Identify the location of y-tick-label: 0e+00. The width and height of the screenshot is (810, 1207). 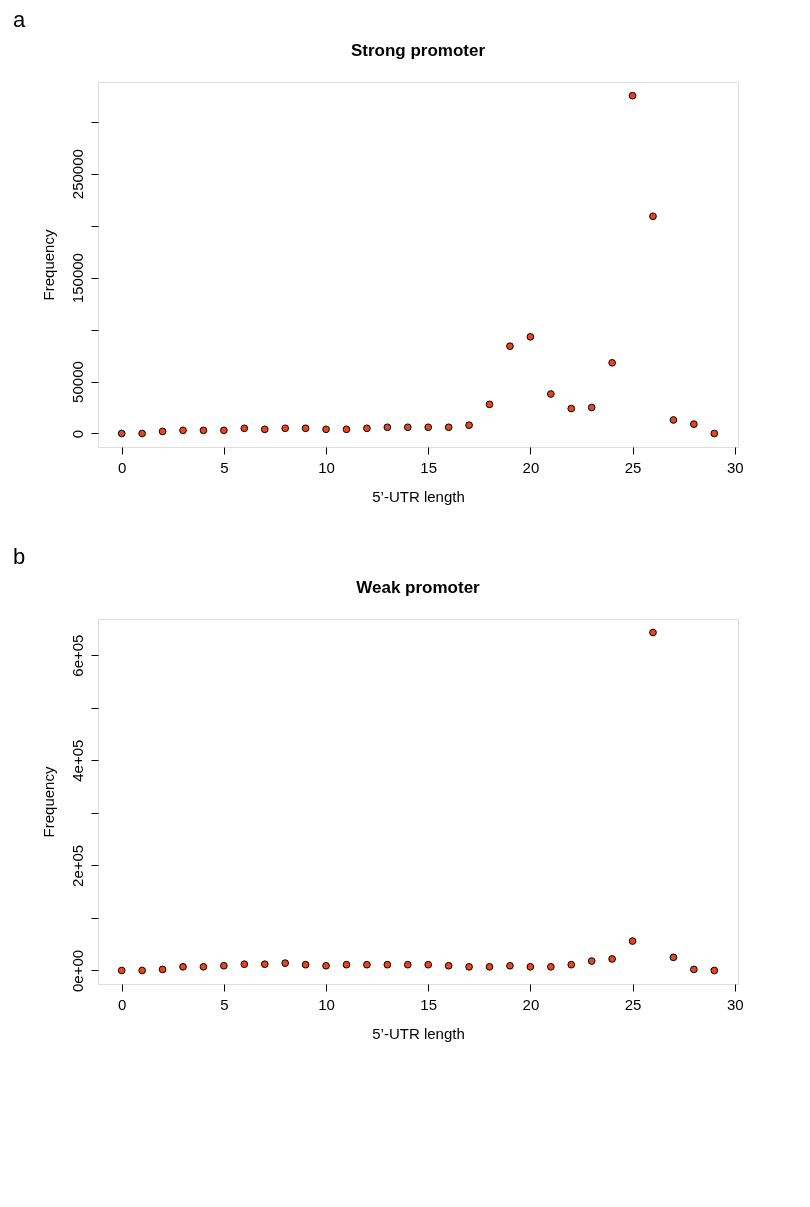
(77, 971).